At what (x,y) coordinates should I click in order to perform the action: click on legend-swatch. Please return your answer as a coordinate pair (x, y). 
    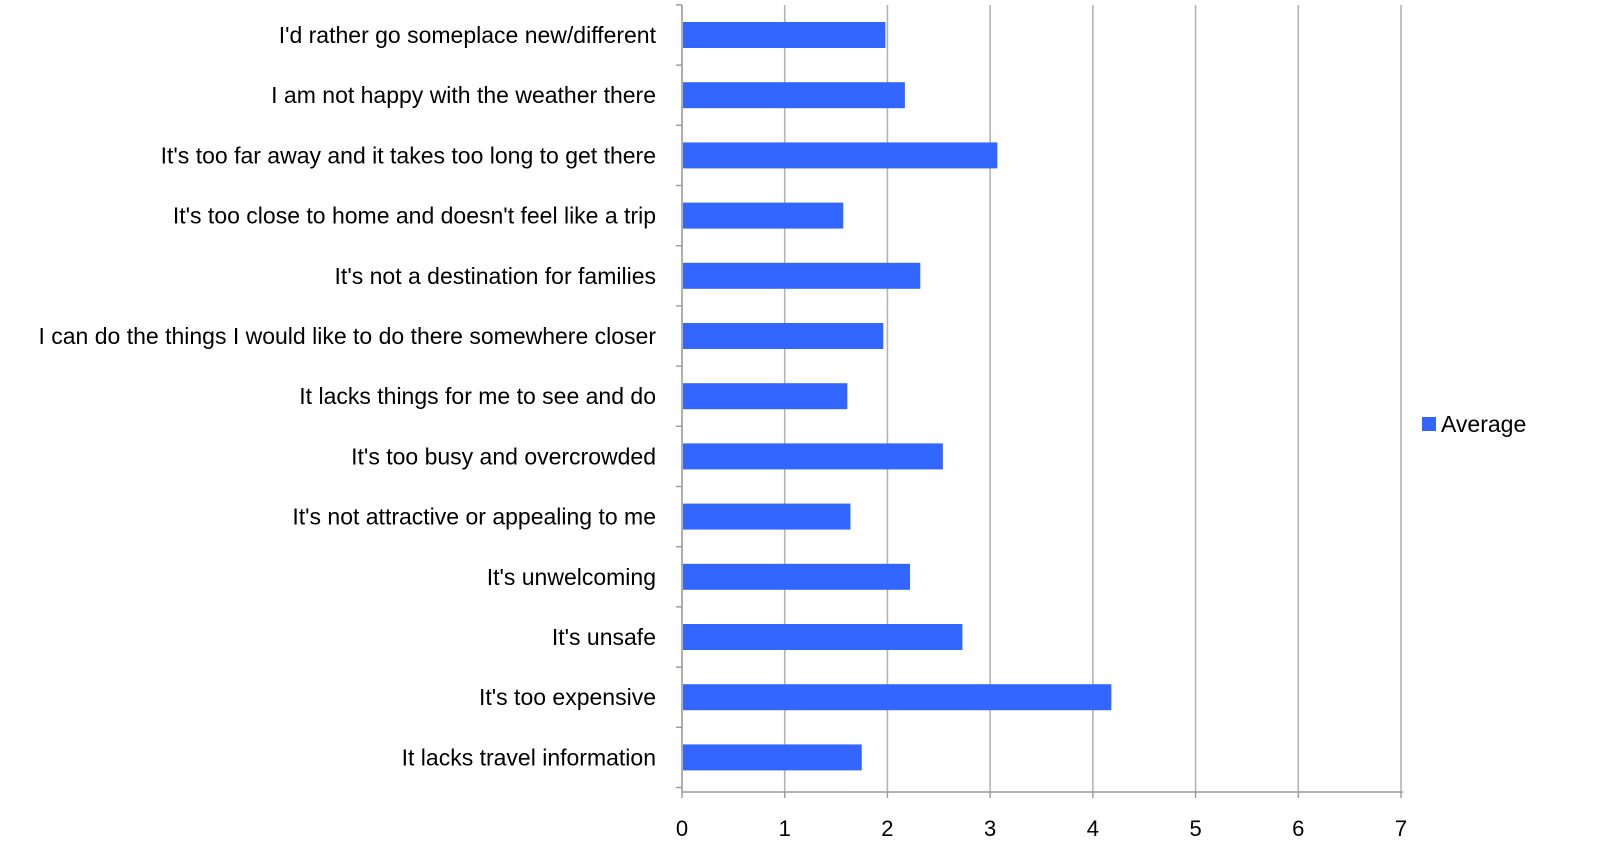
    Looking at the image, I should click on (1429, 424).